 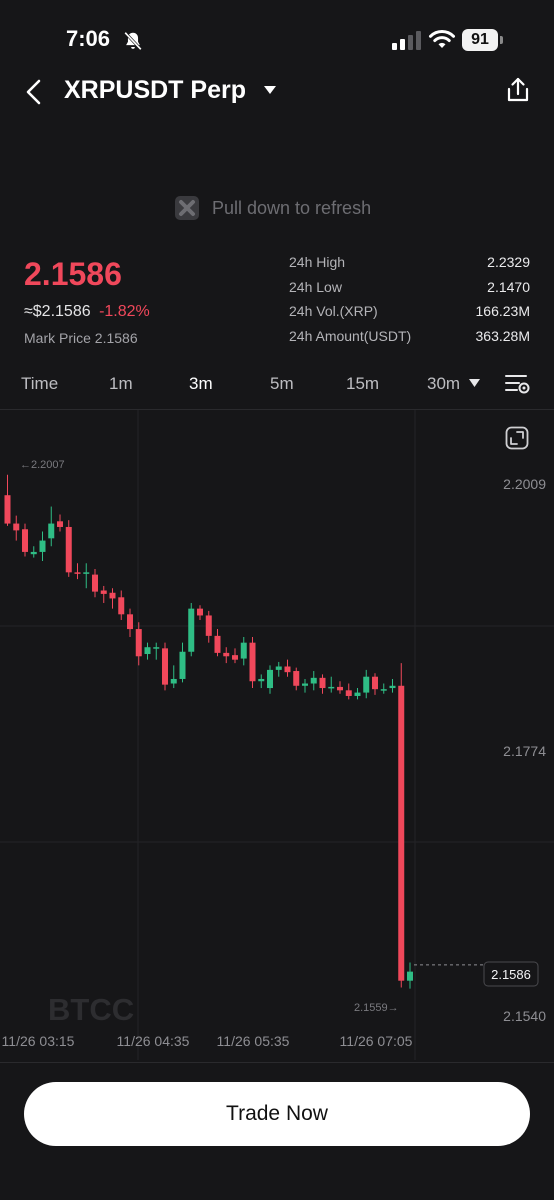 I want to click on y-tick-label: 2.1540, so click(x=524, y=1016).